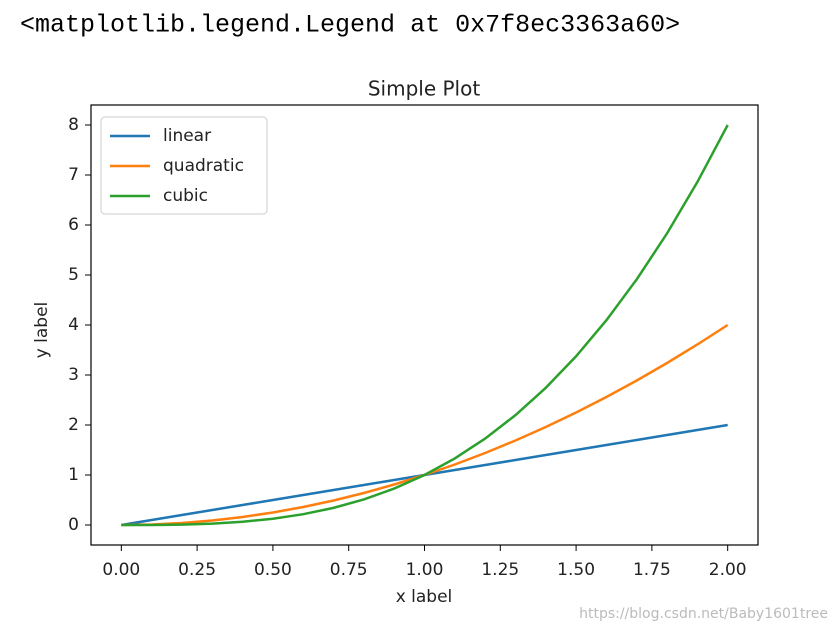  I want to click on y-tick-label: 4, so click(73, 325).